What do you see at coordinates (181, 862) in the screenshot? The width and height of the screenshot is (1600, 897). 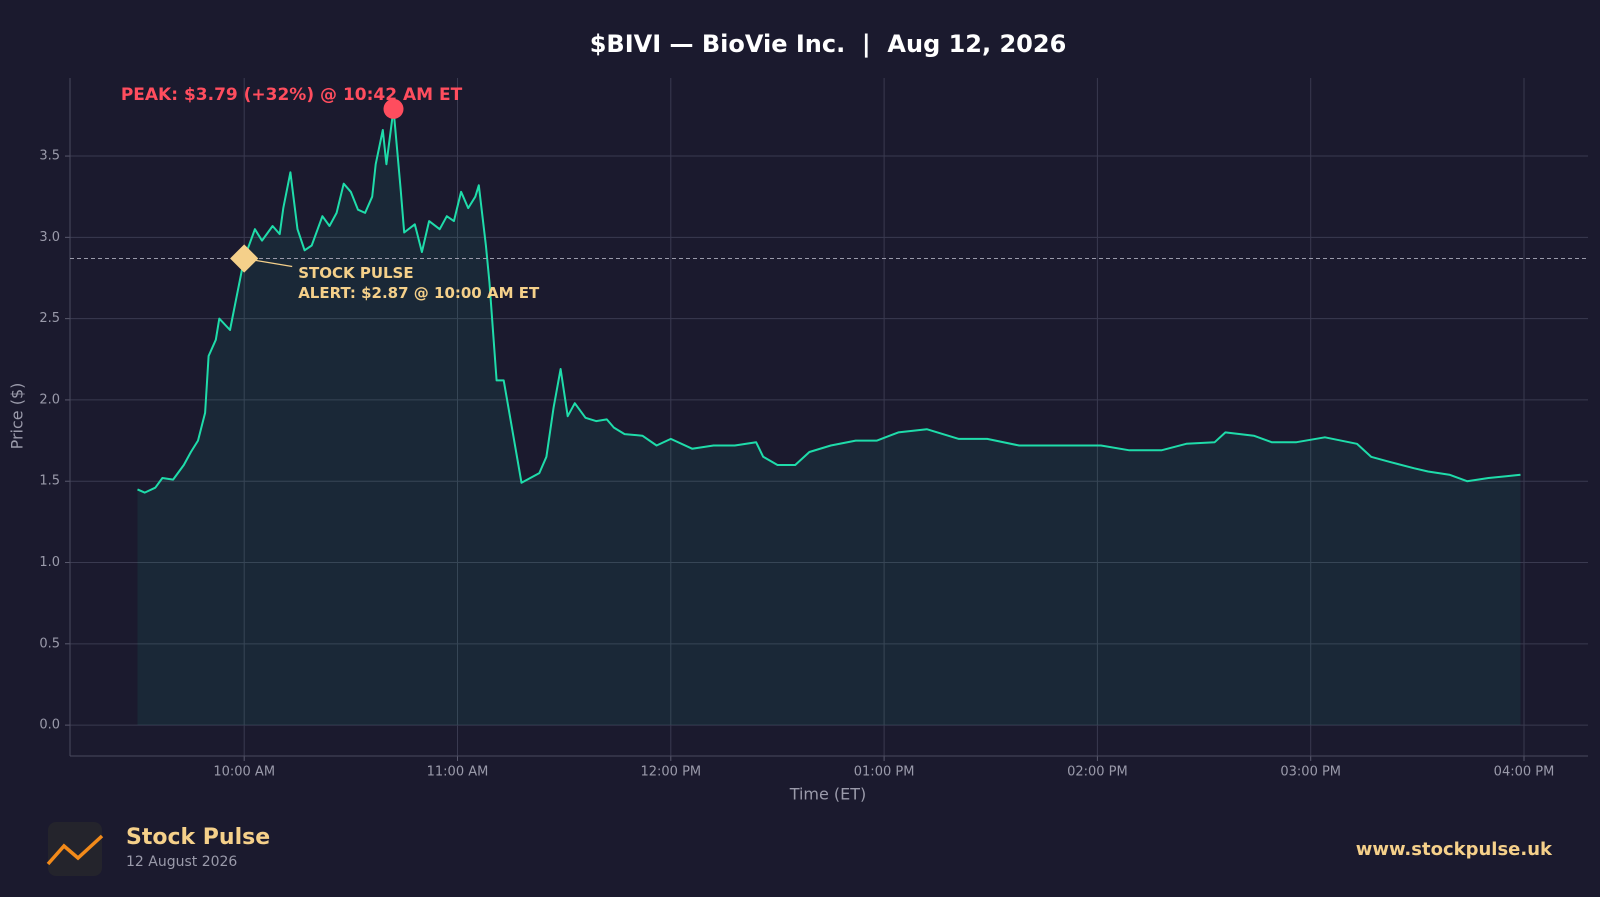 I see `footer-date: 12 August 2026` at bounding box center [181, 862].